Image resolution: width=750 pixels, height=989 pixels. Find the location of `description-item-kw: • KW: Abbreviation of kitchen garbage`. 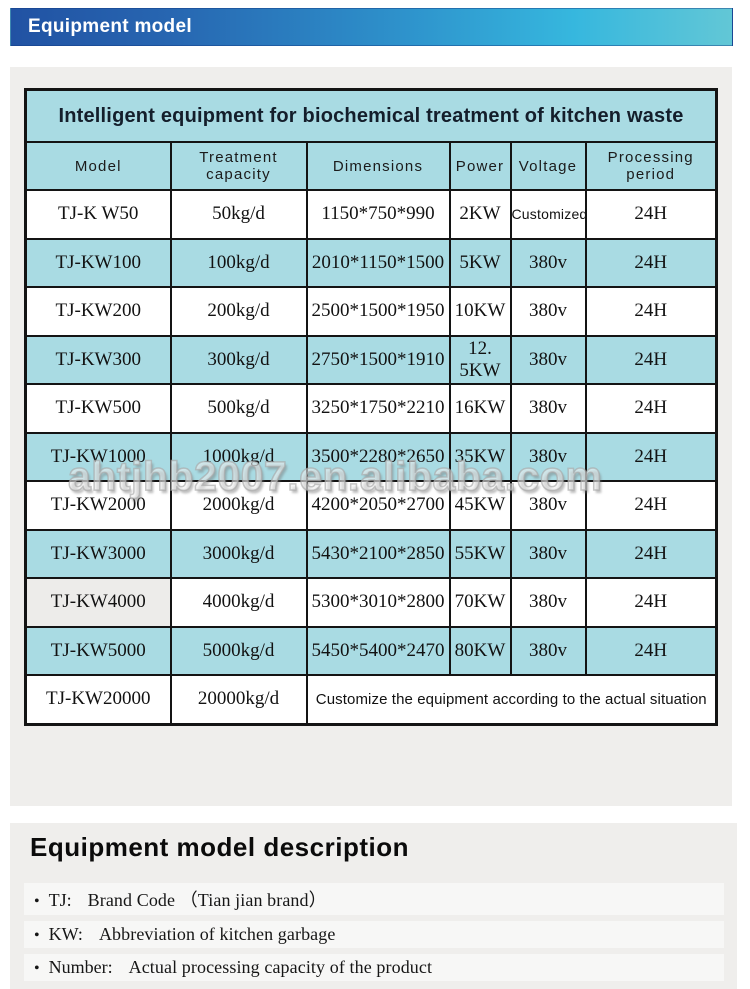

description-item-kw: • KW: Abbreviation of kitchen garbage is located at coordinates (374, 934).